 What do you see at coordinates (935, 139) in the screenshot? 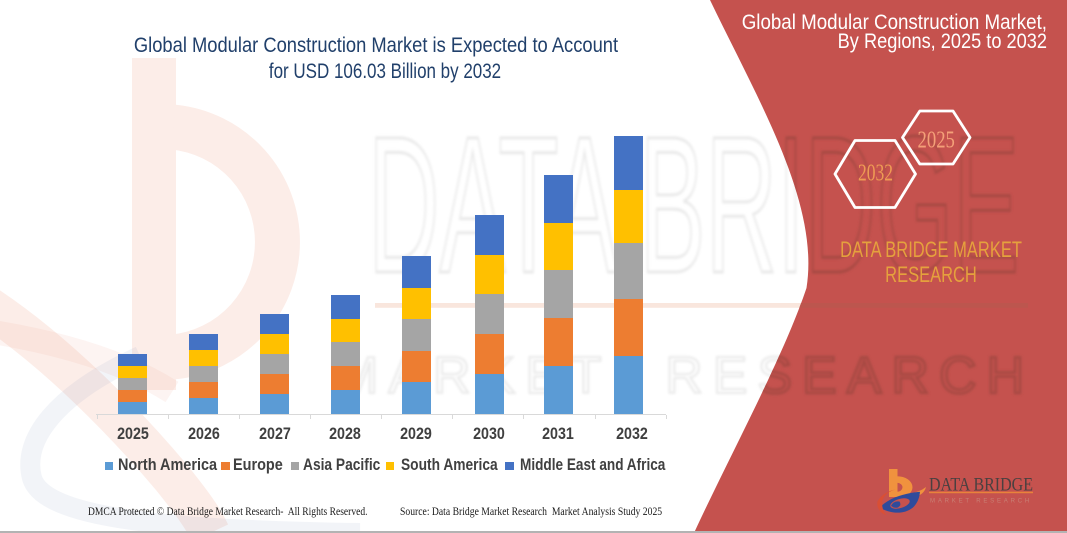
I see `svg-text: 2025` at bounding box center [935, 139].